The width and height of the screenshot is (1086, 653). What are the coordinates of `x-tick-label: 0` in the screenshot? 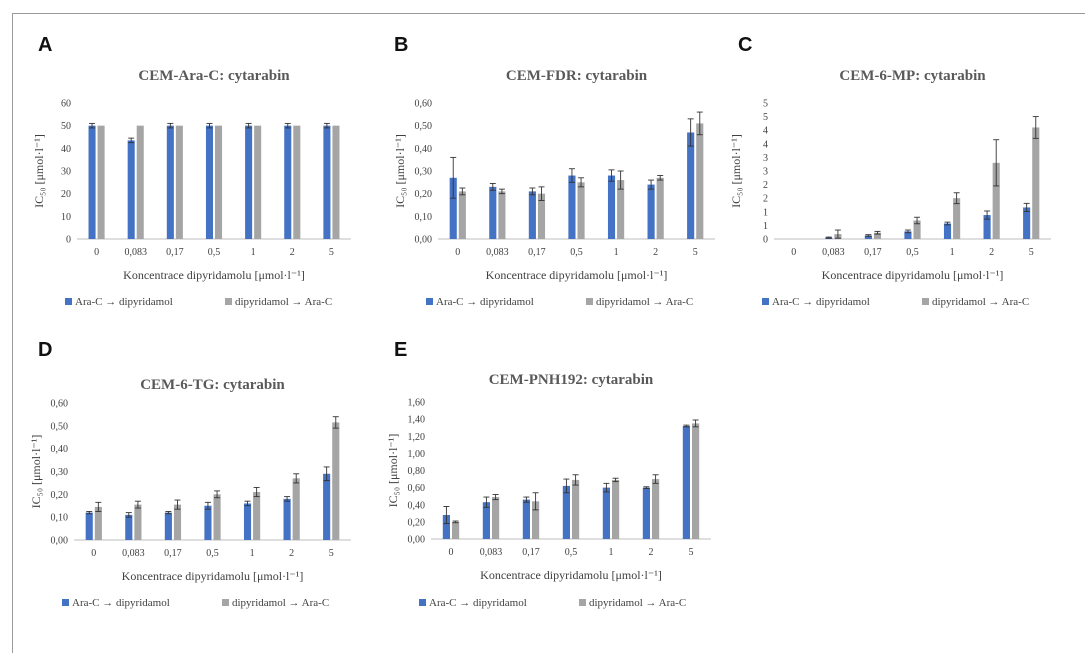 It's located at (793, 252).